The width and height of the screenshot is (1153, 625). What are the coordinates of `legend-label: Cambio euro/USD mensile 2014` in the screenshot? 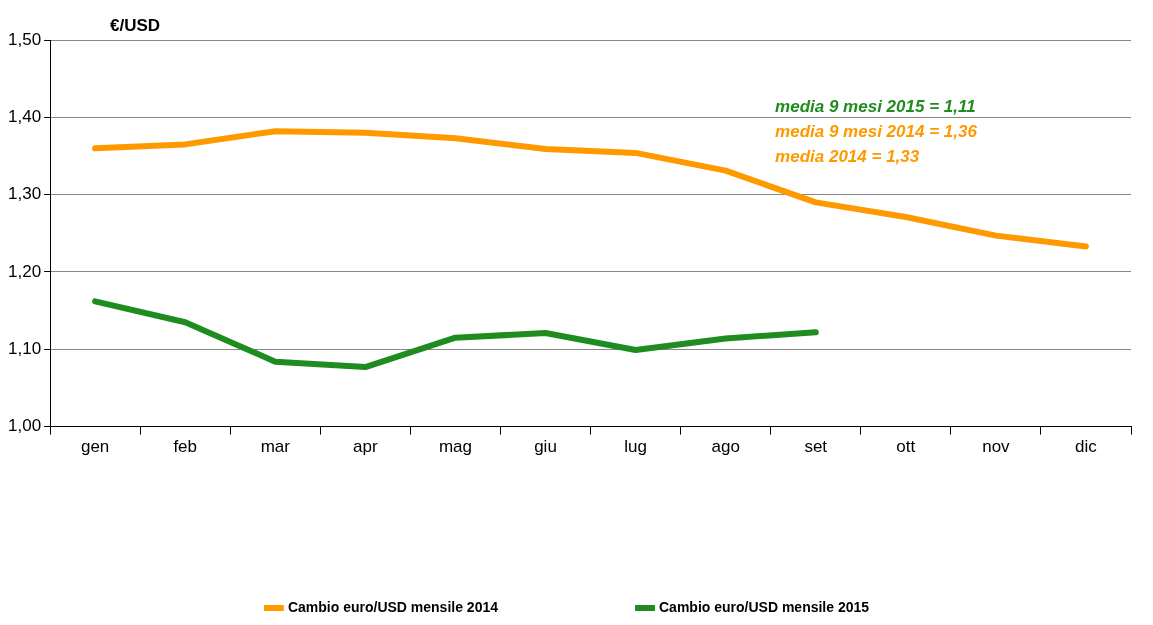 It's located at (393, 606).